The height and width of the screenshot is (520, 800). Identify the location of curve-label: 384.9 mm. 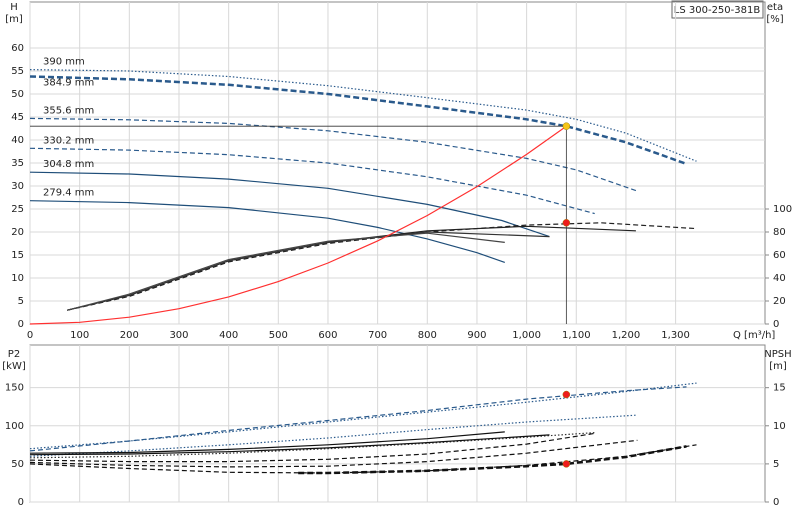
(68, 83).